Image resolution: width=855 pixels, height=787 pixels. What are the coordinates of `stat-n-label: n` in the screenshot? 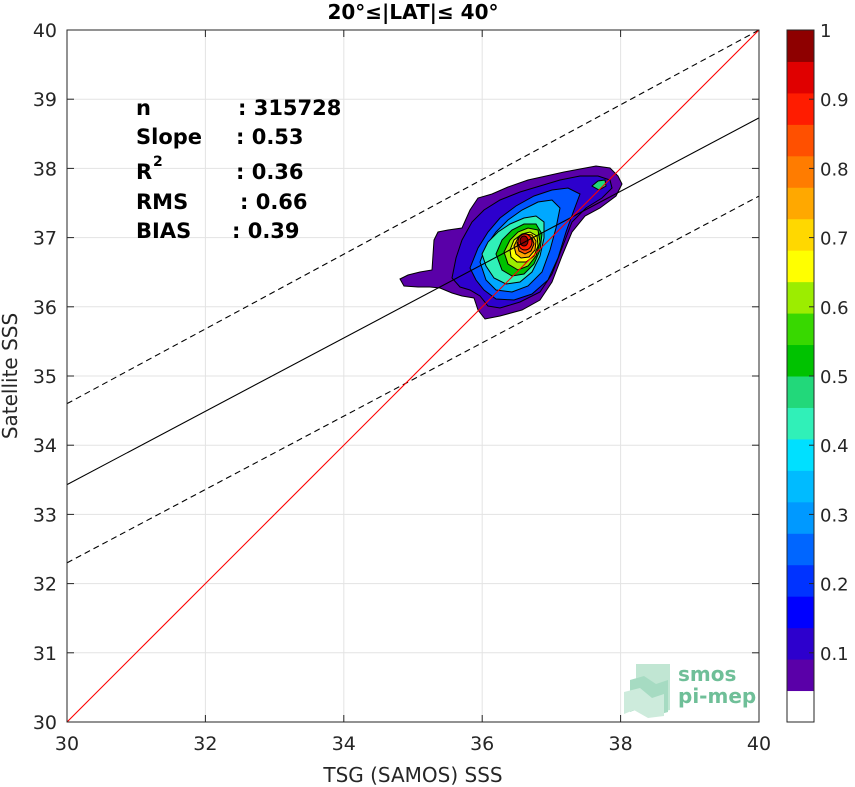 It's located at (143, 108).